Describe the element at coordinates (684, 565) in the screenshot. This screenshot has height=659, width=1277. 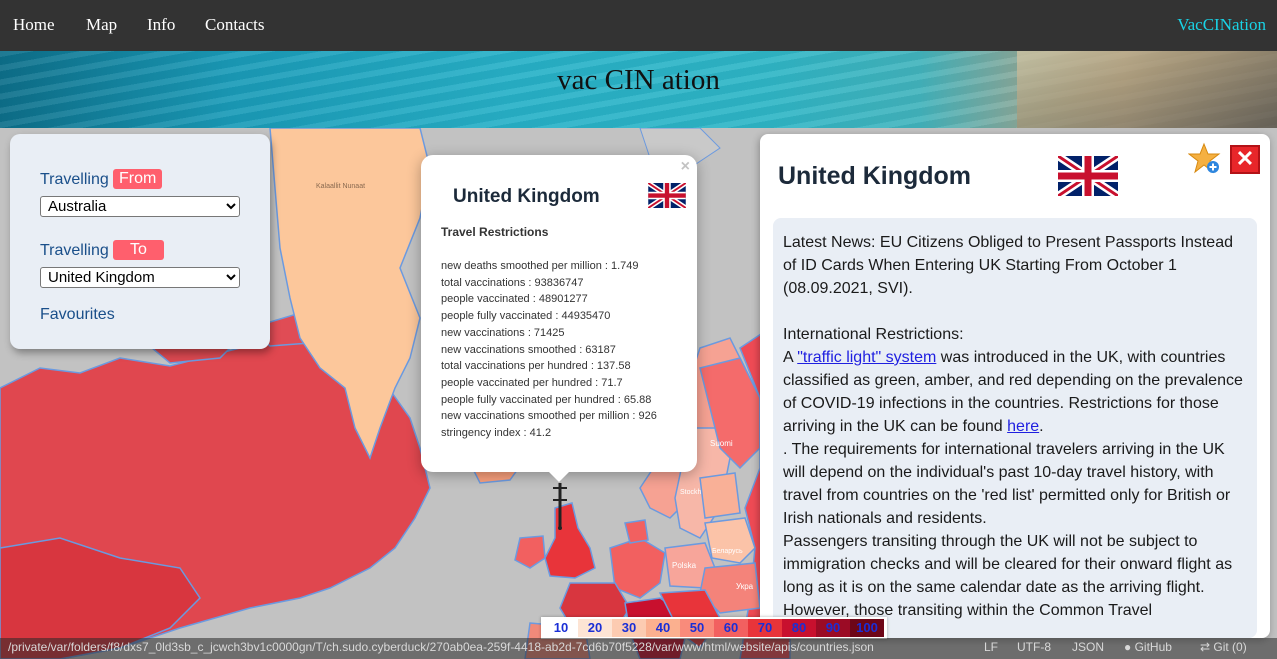
I see `map-label-polska: Polska` at that location.